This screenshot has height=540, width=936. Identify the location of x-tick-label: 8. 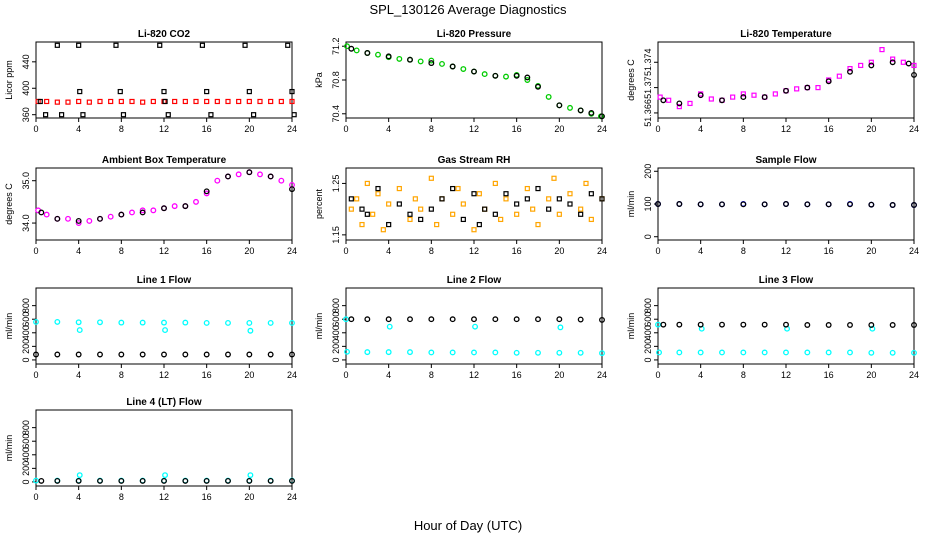
(431, 129).